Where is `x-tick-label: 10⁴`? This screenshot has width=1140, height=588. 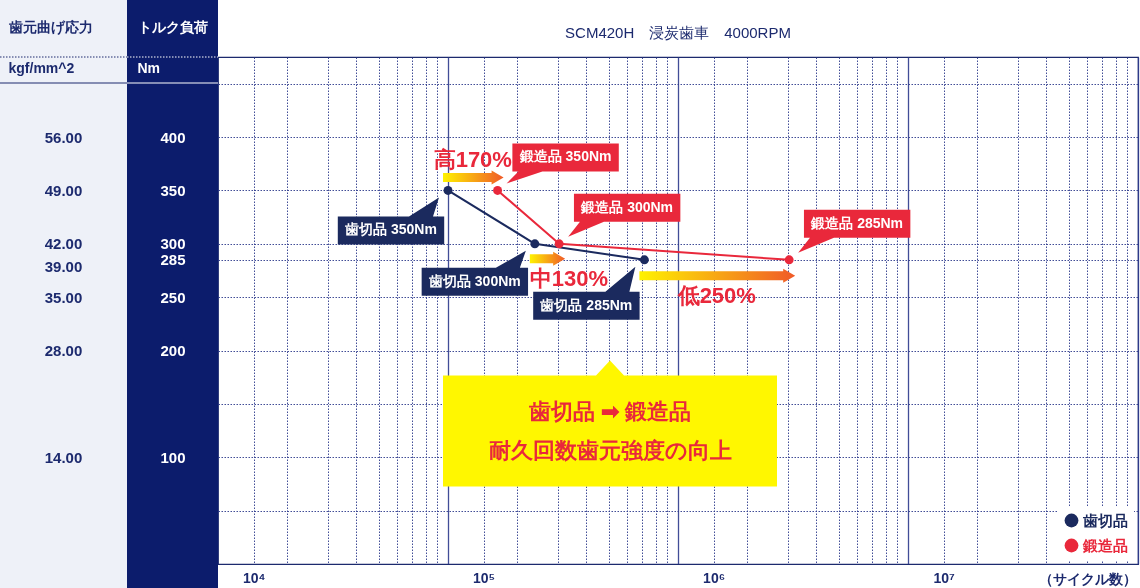 x-tick-label: 10⁴ is located at coordinates (254, 577).